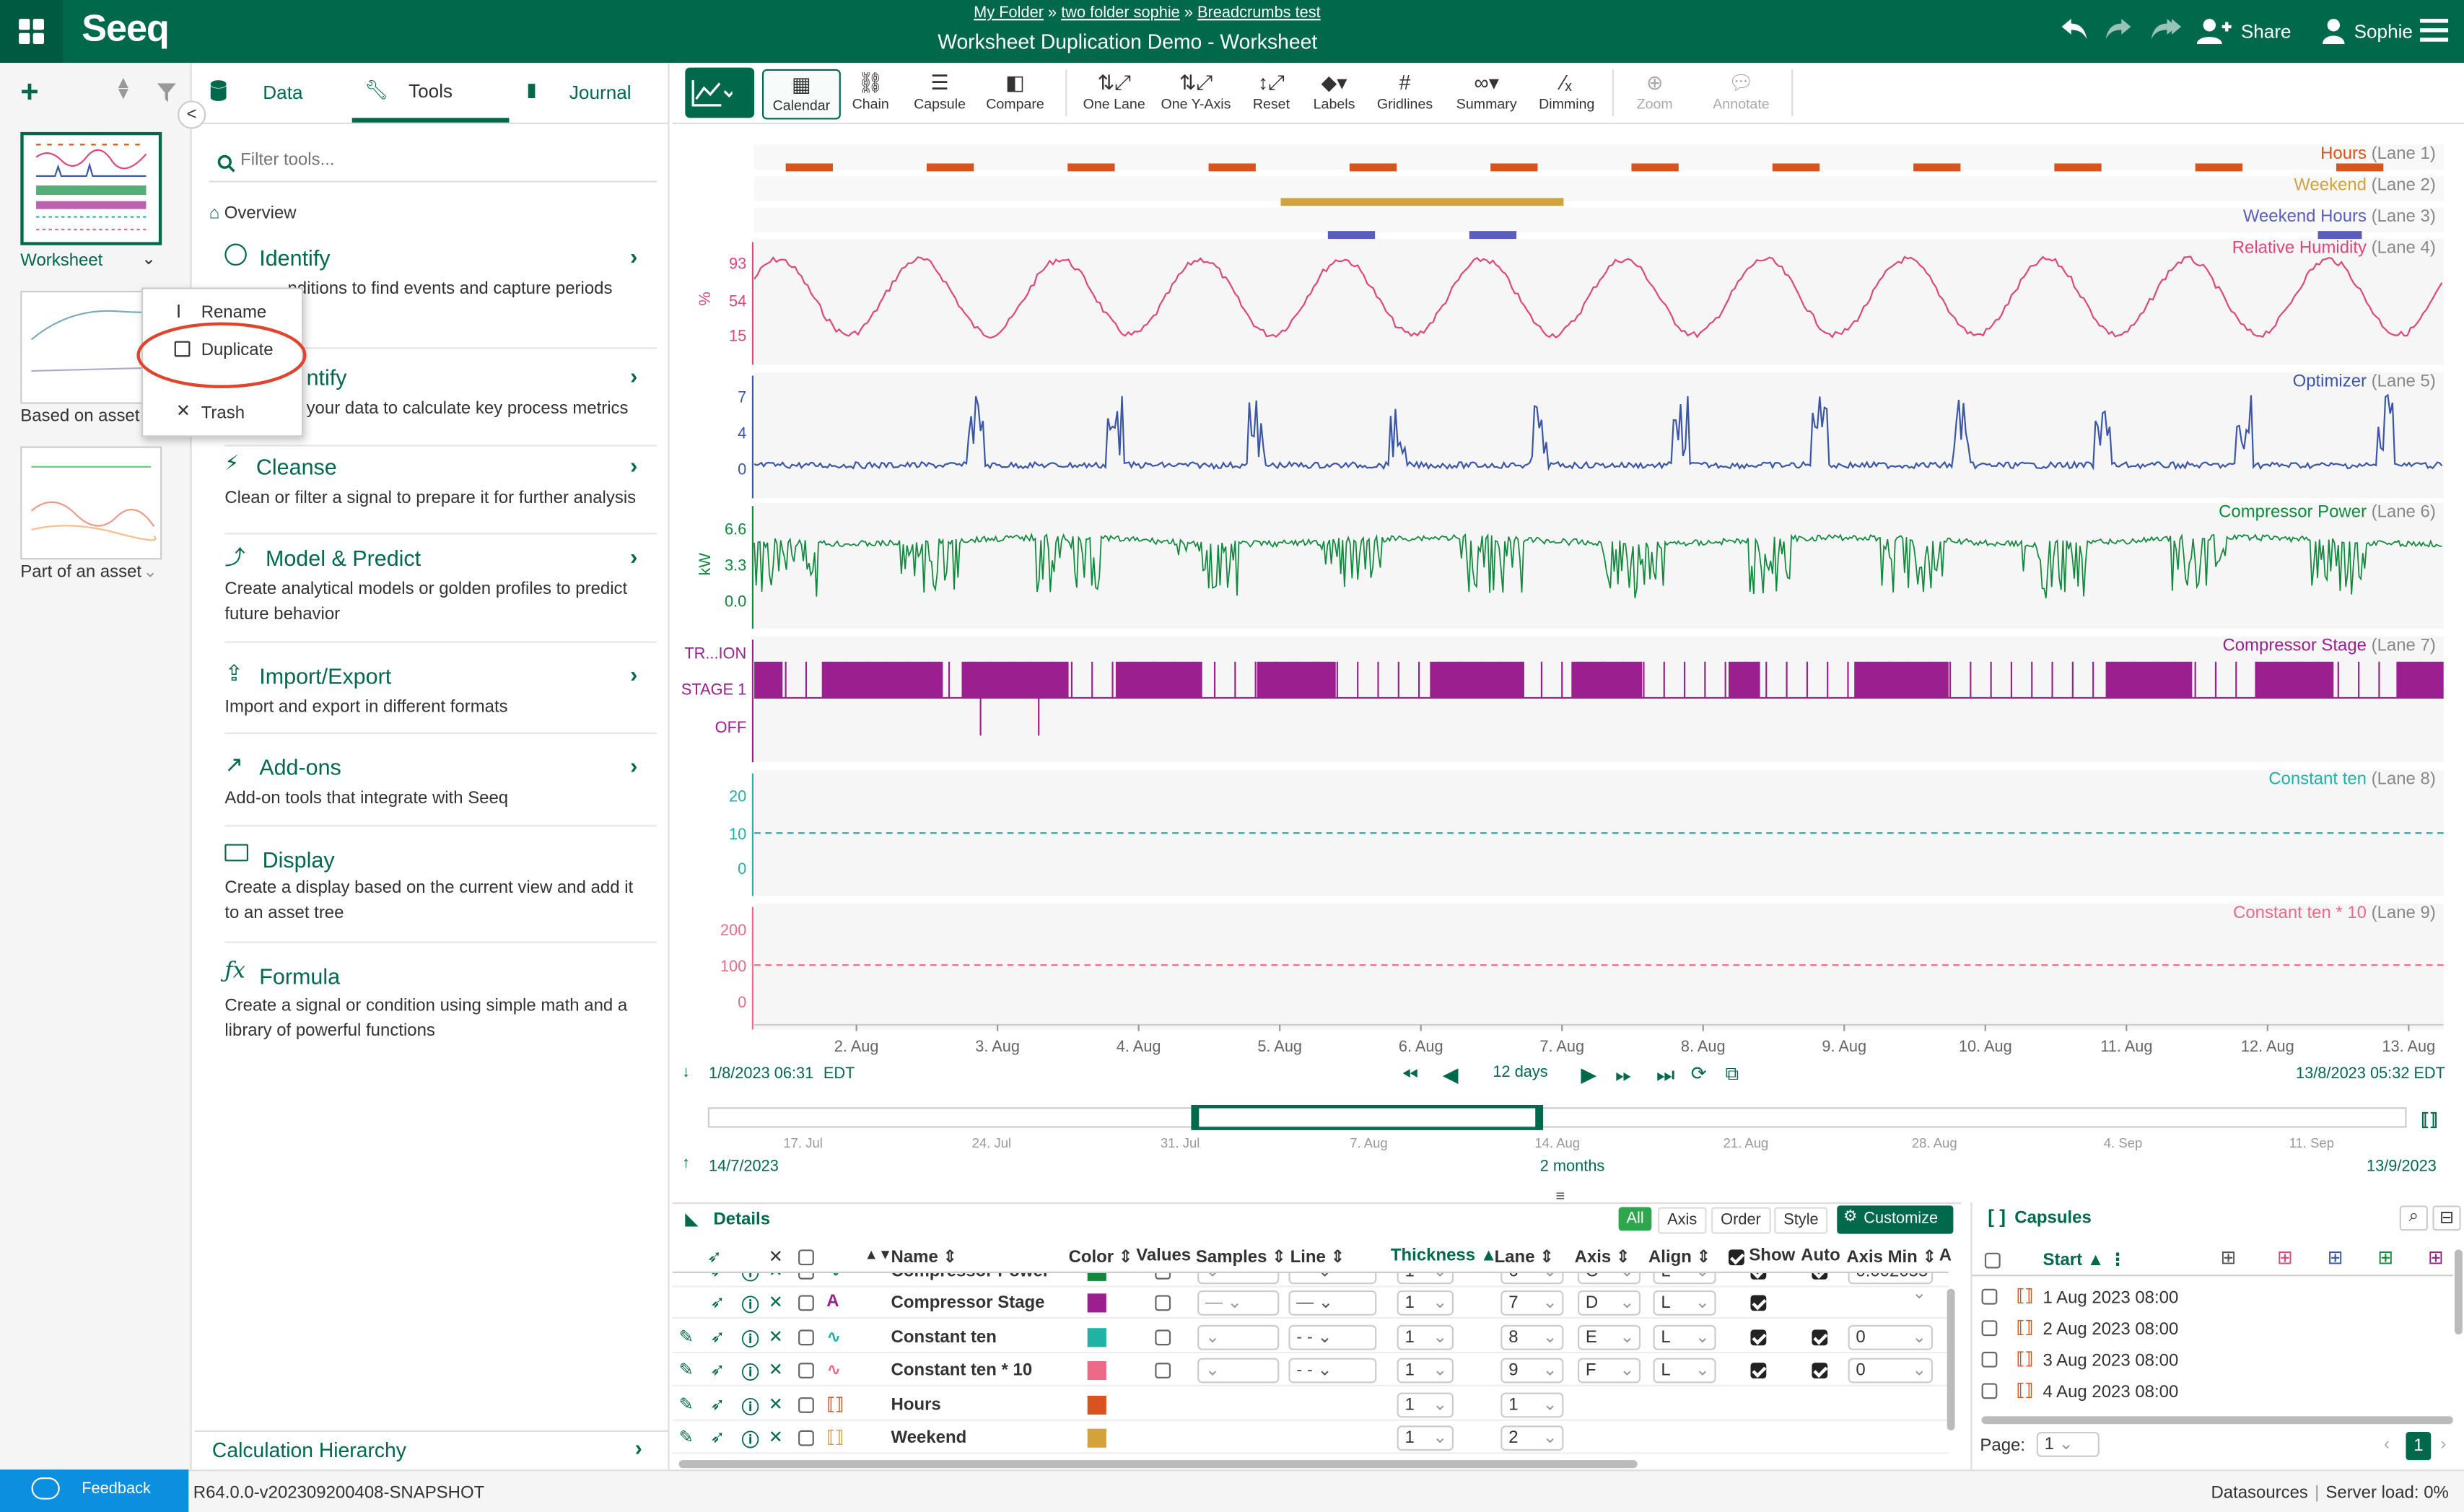  I want to click on annotate-button: 💬︎ Annotate, so click(1741, 94).